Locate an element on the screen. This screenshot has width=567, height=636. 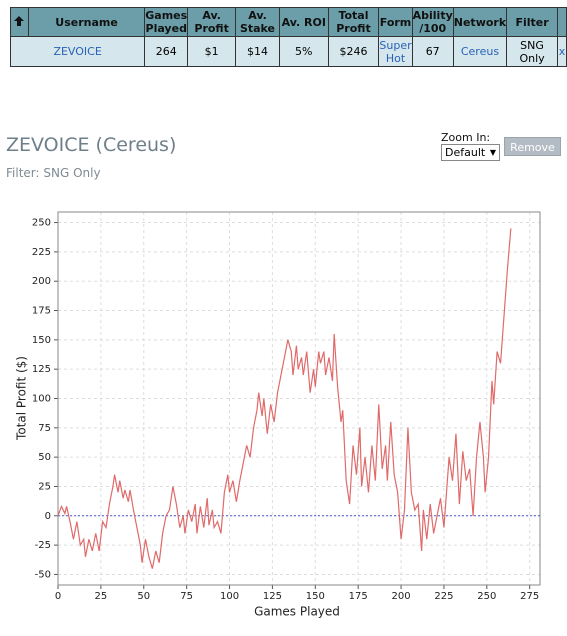
x-tick-label: 225 is located at coordinates (443, 596).